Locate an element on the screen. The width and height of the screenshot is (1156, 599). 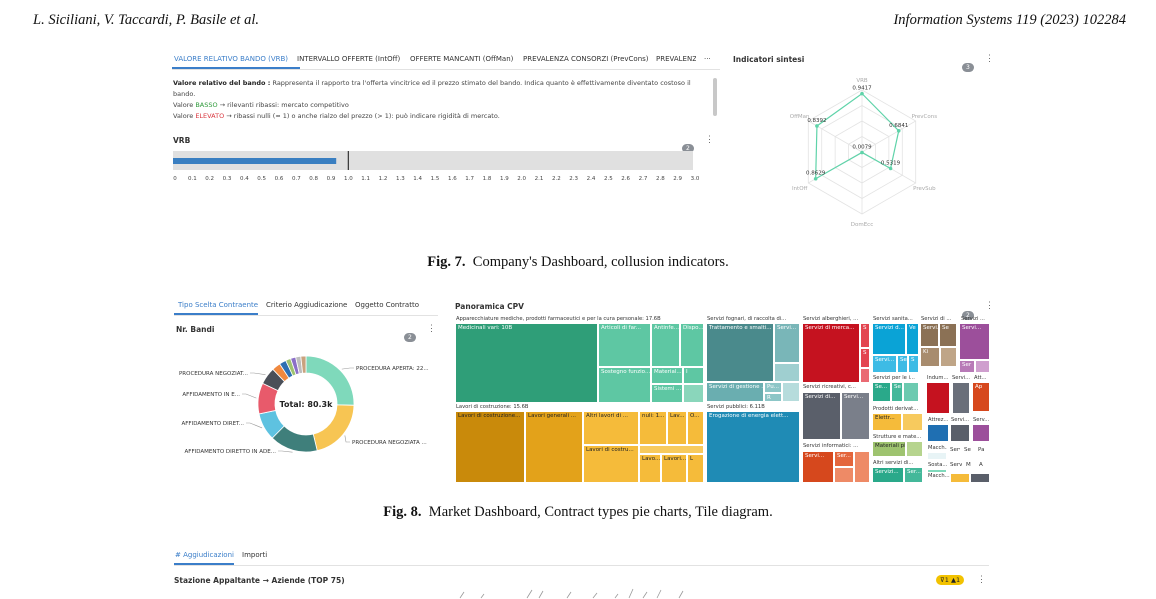
tab-intoff: INTERVALLO OFFERTE (IntOff) is located at coordinates (349, 59).